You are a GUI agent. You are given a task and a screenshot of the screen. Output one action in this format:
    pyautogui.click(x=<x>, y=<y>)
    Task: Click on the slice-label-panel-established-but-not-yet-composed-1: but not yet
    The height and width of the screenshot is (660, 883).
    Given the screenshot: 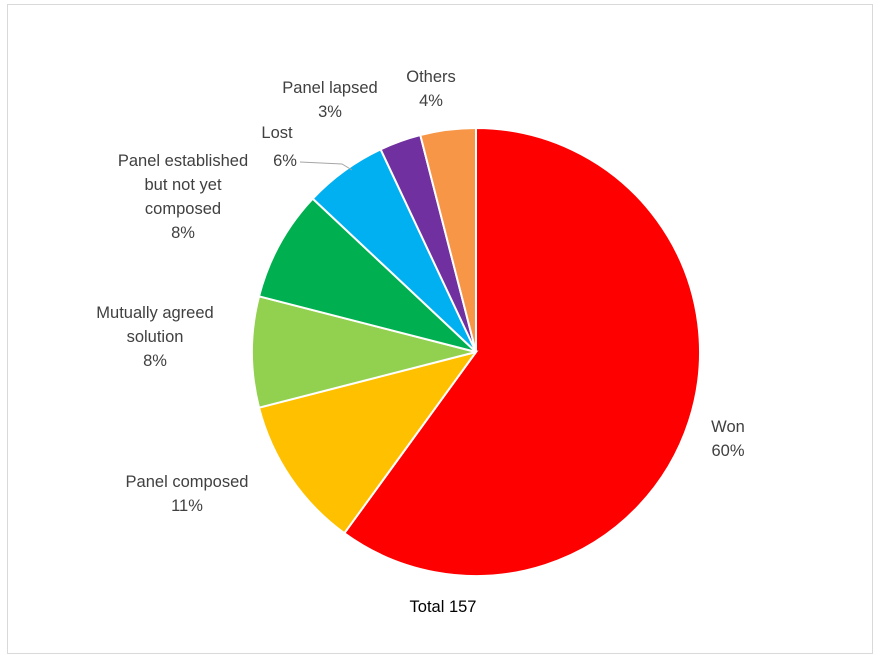 What is the action you would take?
    pyautogui.click(x=182, y=185)
    